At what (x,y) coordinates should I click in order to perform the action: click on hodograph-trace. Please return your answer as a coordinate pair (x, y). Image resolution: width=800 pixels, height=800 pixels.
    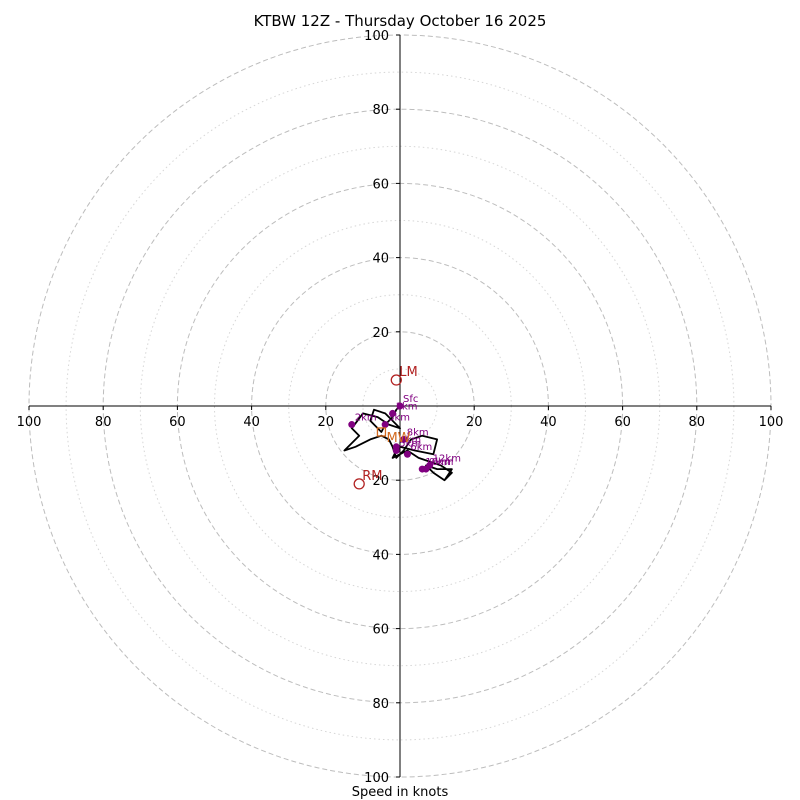
    Looking at the image, I should click on (398, 443).